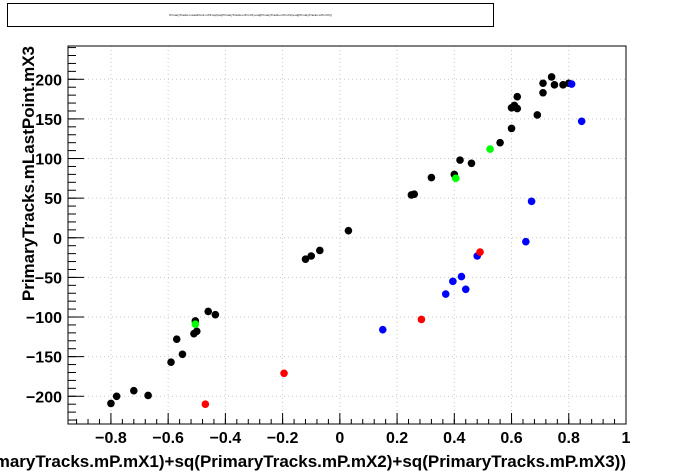 The width and height of the screenshot is (696, 472). I want to click on x-tick-label: 1, so click(626, 438).